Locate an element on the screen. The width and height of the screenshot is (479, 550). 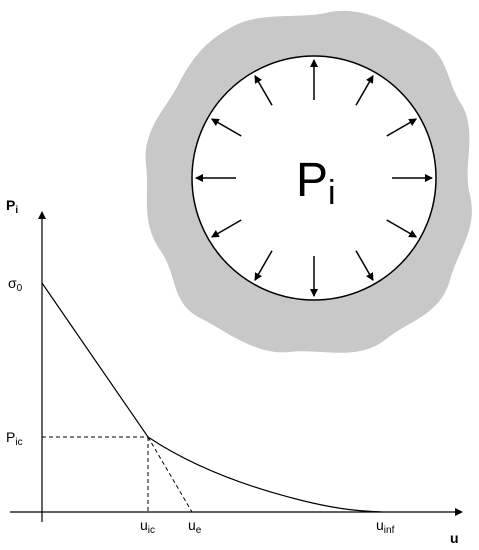
circle-label: Pi is located at coordinates (316, 183).